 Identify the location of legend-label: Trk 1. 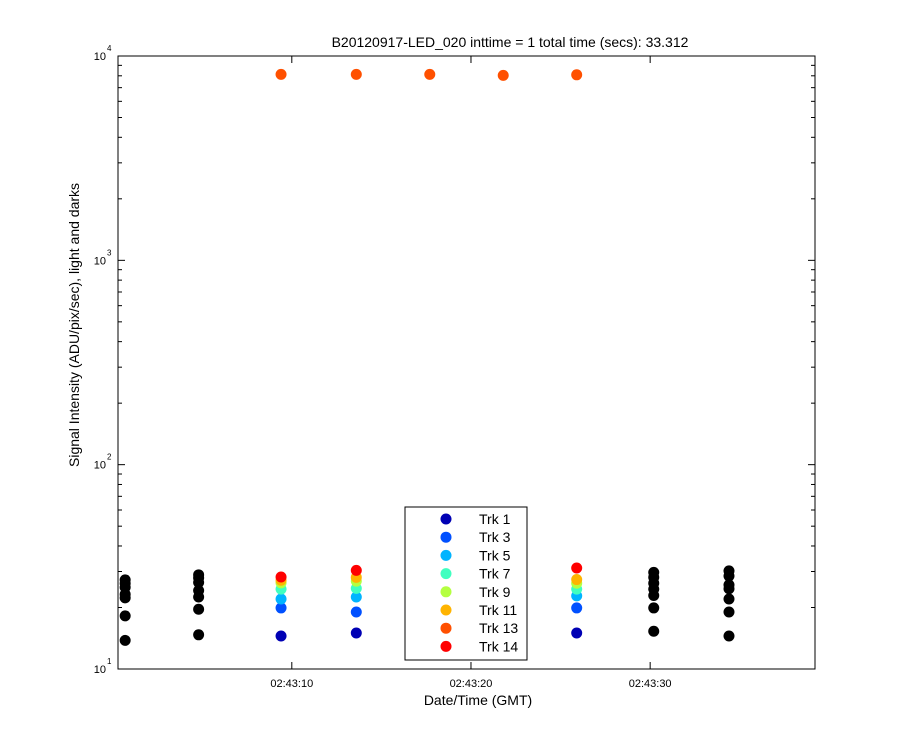
(495, 519).